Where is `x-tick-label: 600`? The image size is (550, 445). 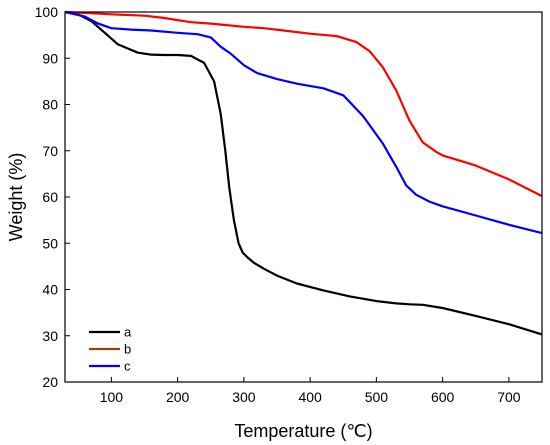 x-tick-label: 600 is located at coordinates (443, 397).